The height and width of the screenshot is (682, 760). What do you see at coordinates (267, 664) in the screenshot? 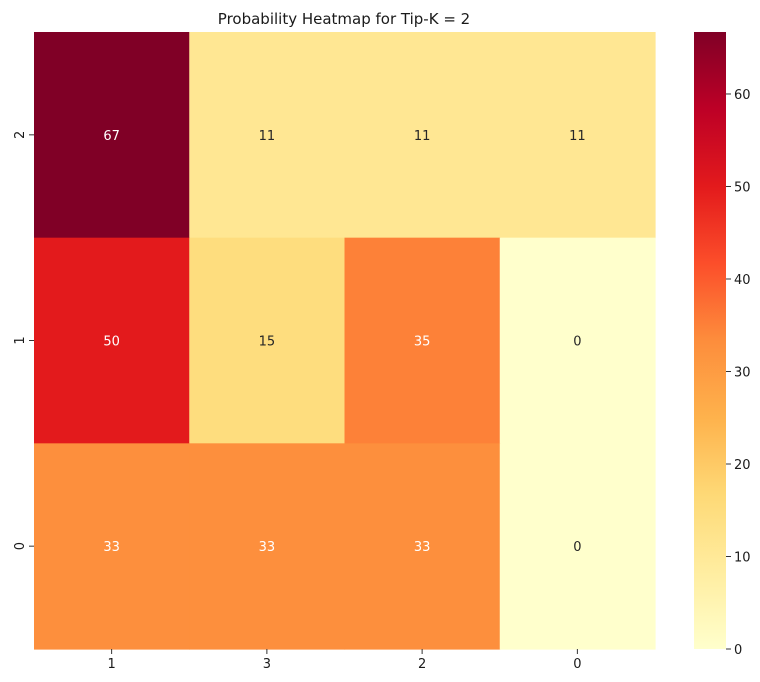
I see `x-tick-label: 3` at bounding box center [267, 664].